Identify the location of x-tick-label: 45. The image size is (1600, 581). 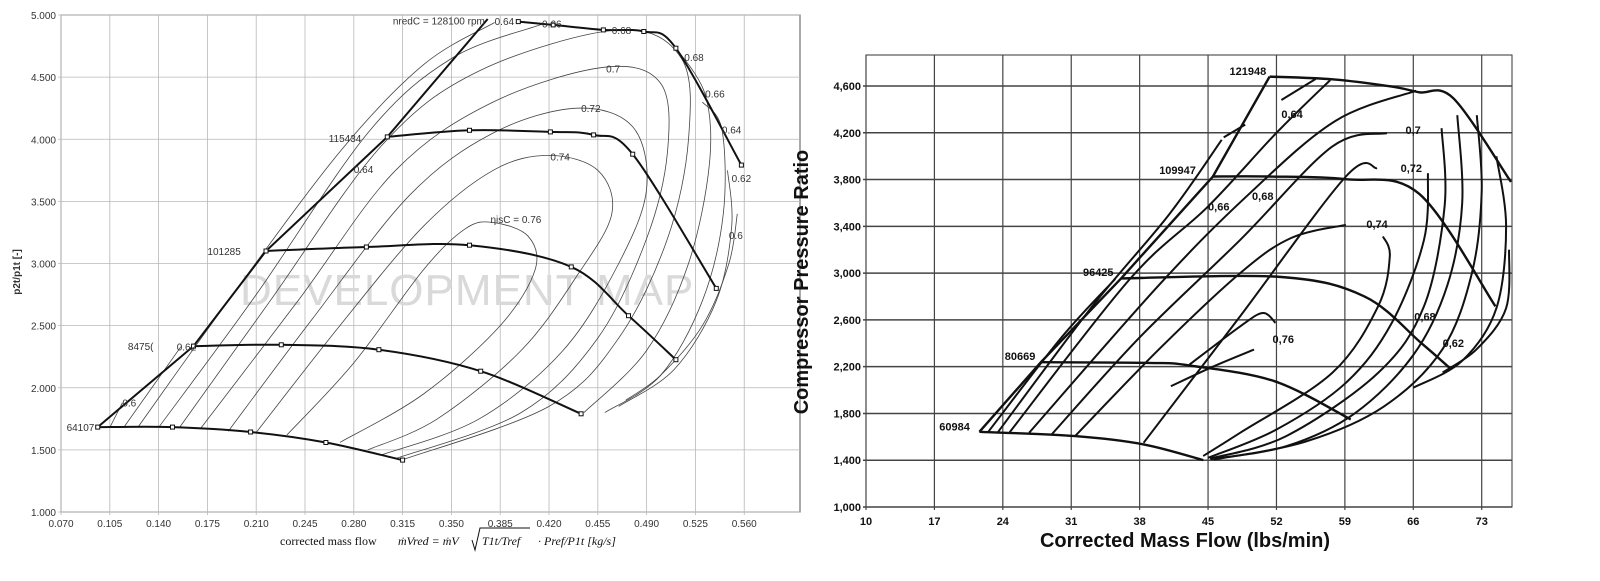
(1208, 522).